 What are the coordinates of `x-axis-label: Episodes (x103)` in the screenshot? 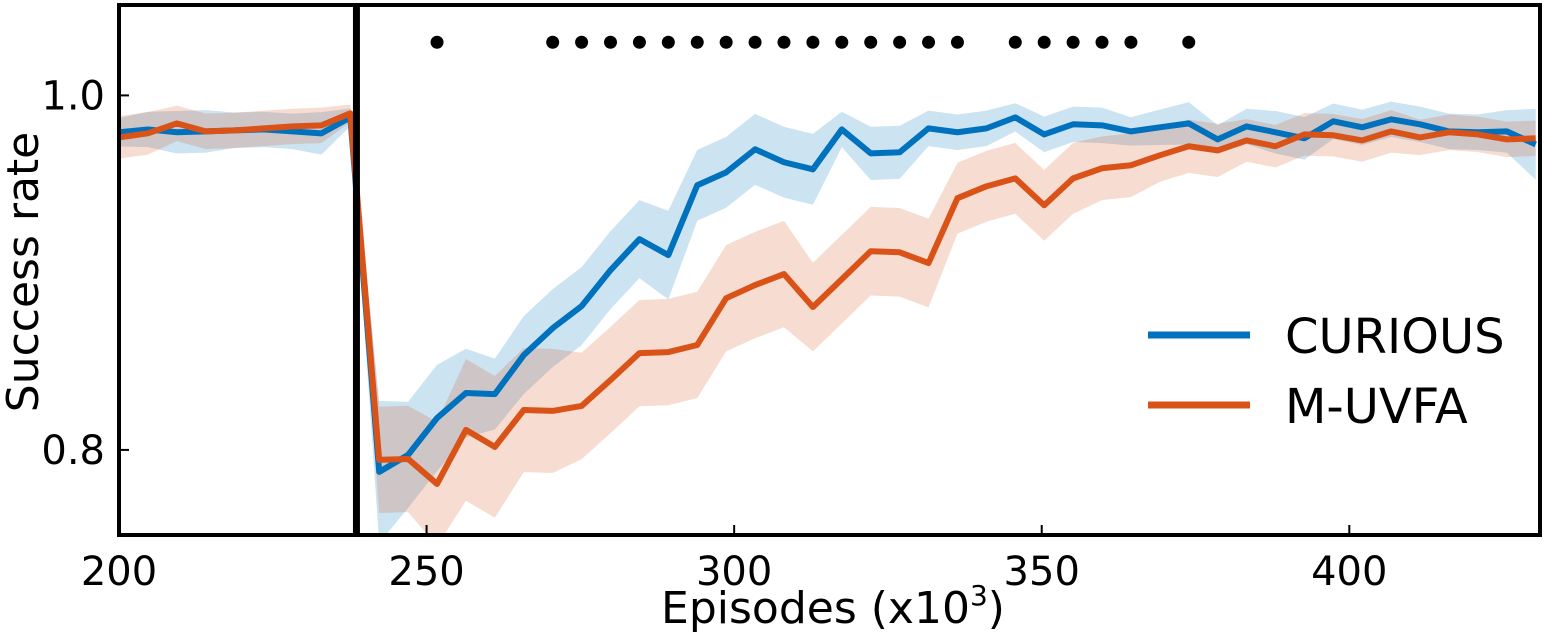 It's located at (833, 606).